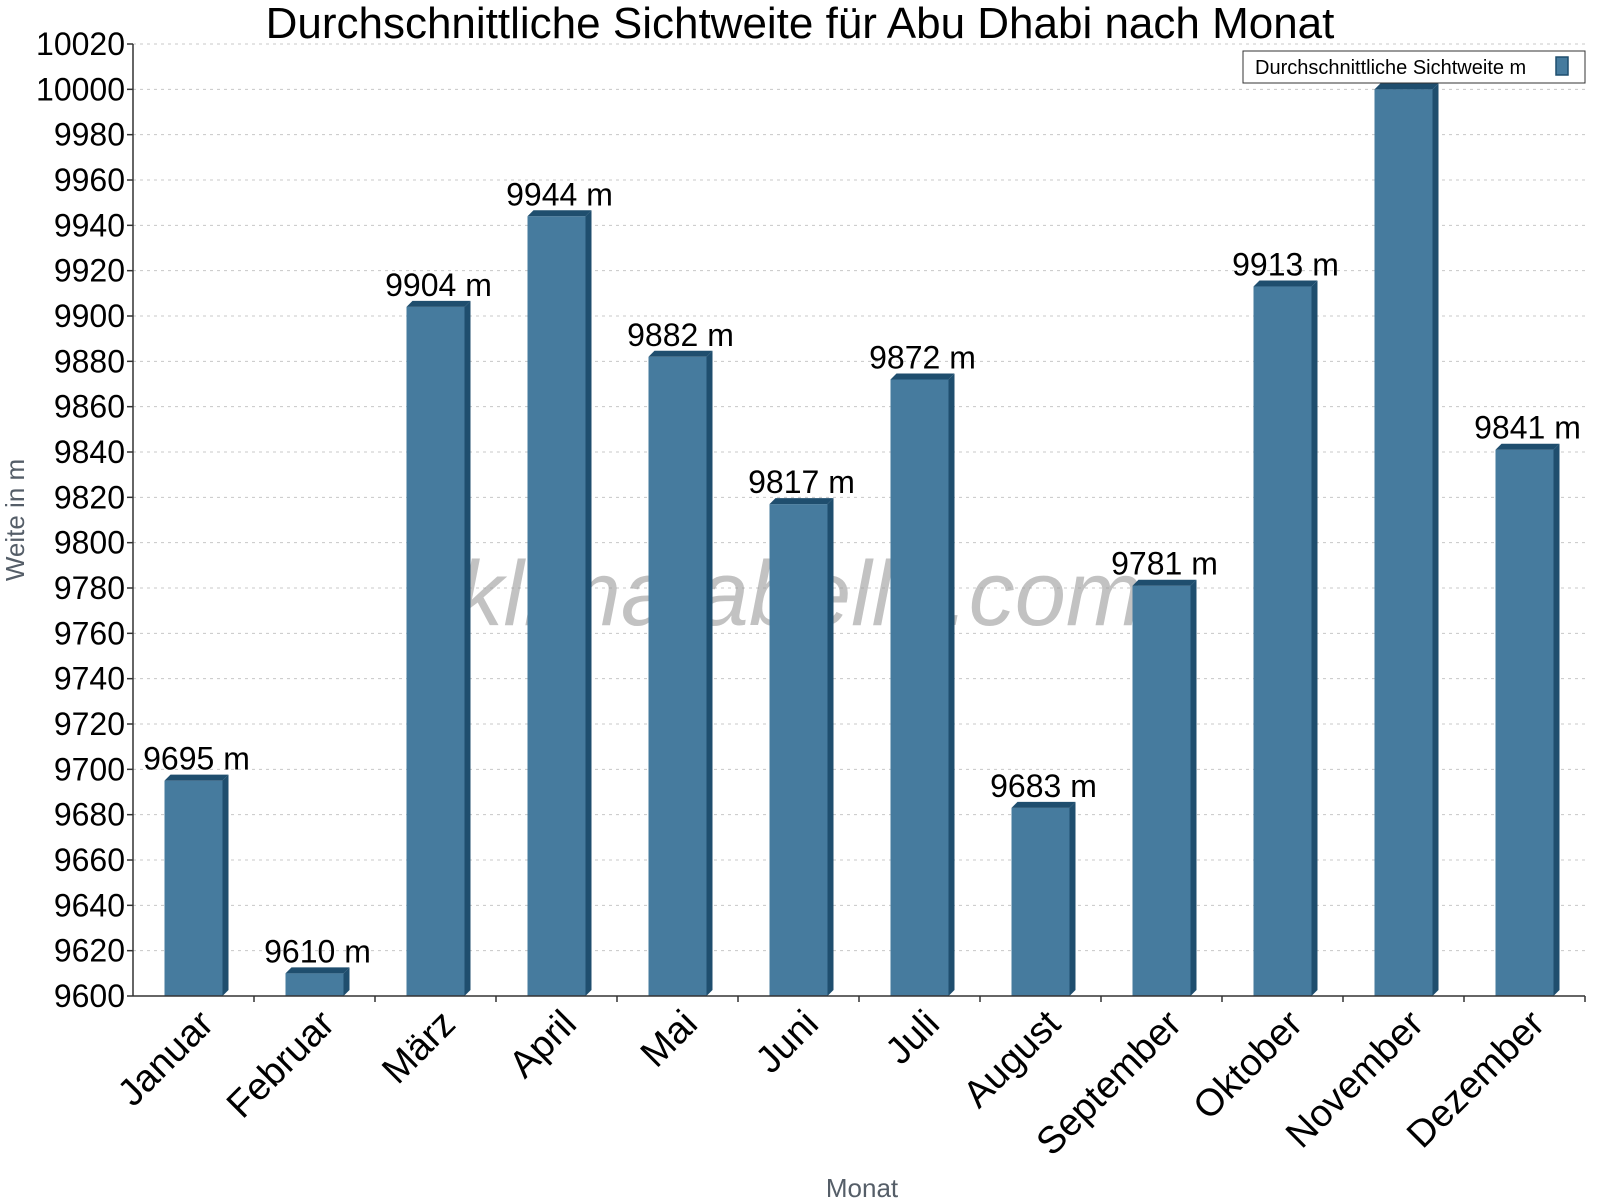  I want to click on data-label: 9781 m, so click(1164, 564).